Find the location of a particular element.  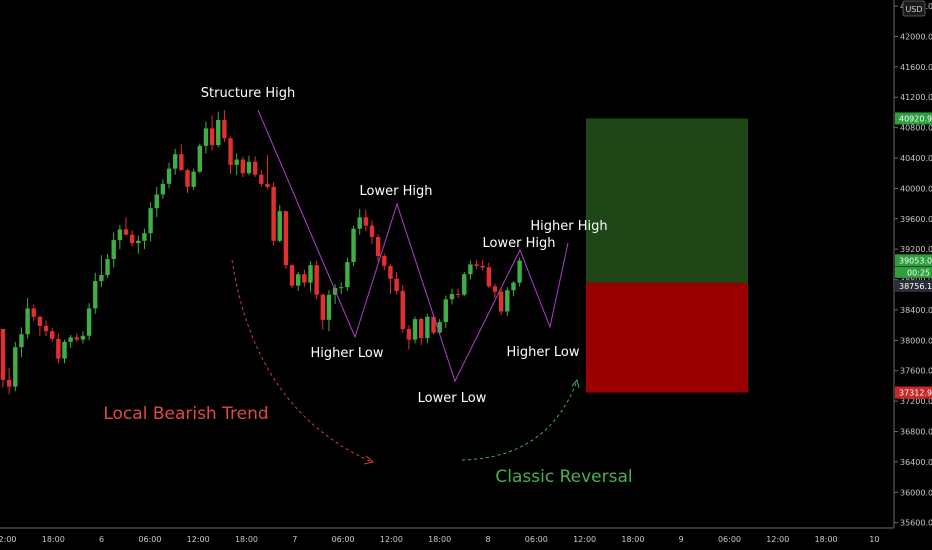

target-price-text: 40920.98 is located at coordinates (915, 118).